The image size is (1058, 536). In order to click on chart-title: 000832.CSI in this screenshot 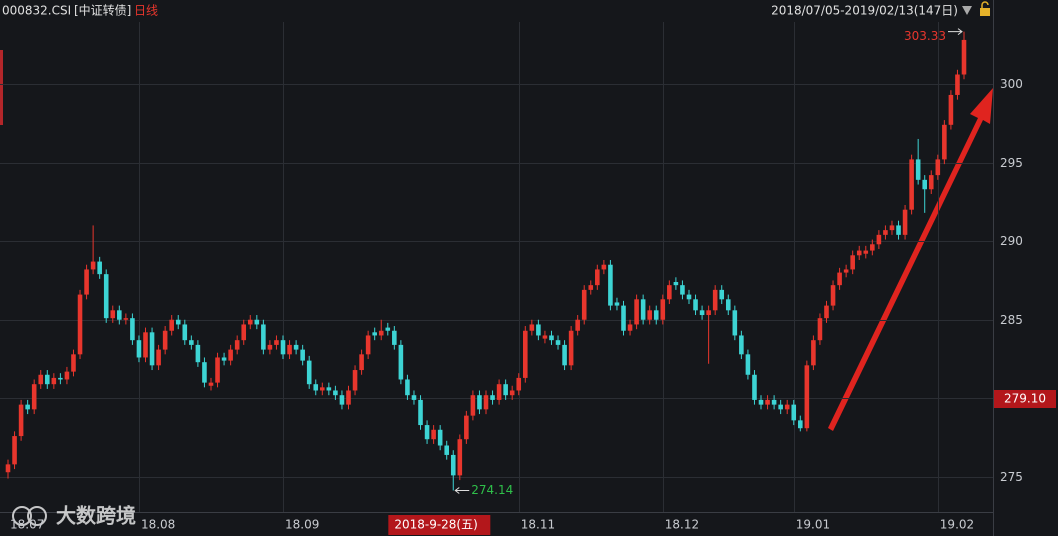, I will do `click(36, 11)`.